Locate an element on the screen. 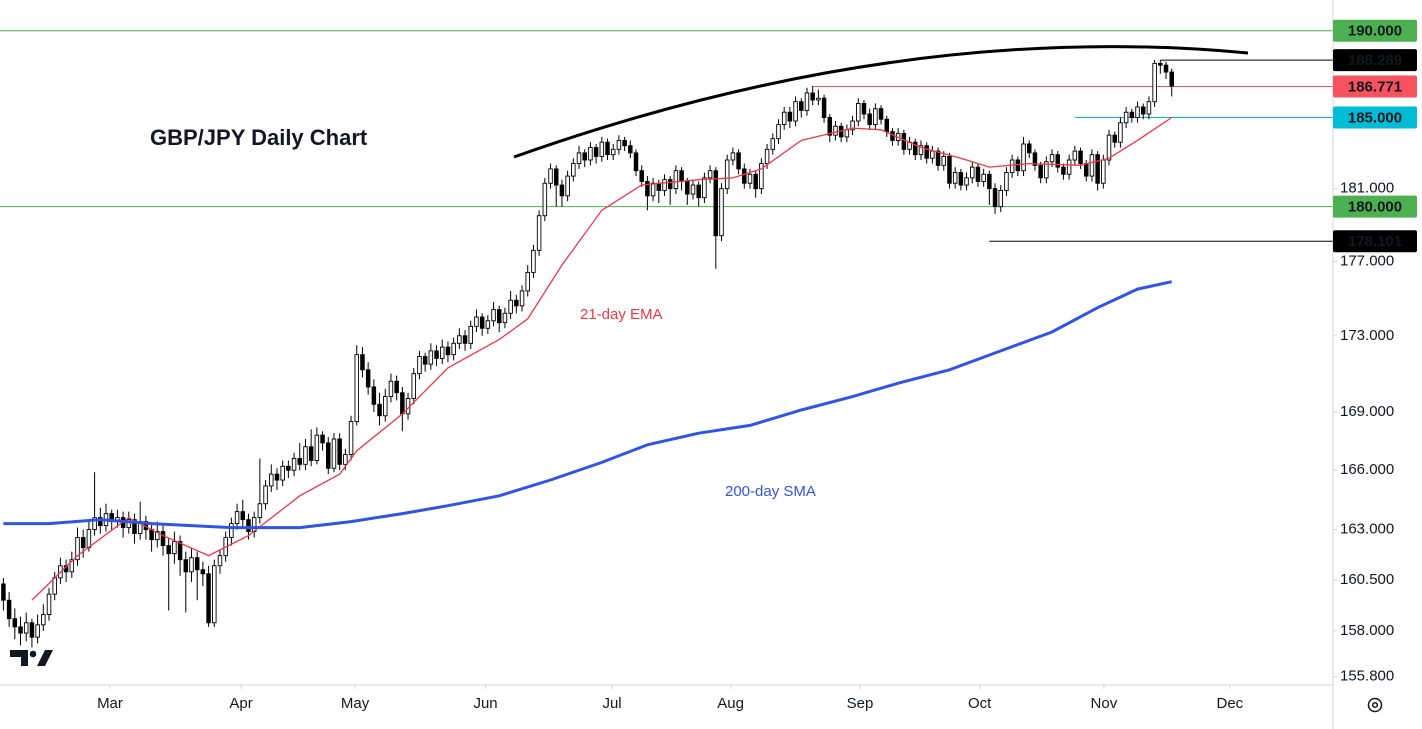  x-tick-label: Aug is located at coordinates (730, 703).